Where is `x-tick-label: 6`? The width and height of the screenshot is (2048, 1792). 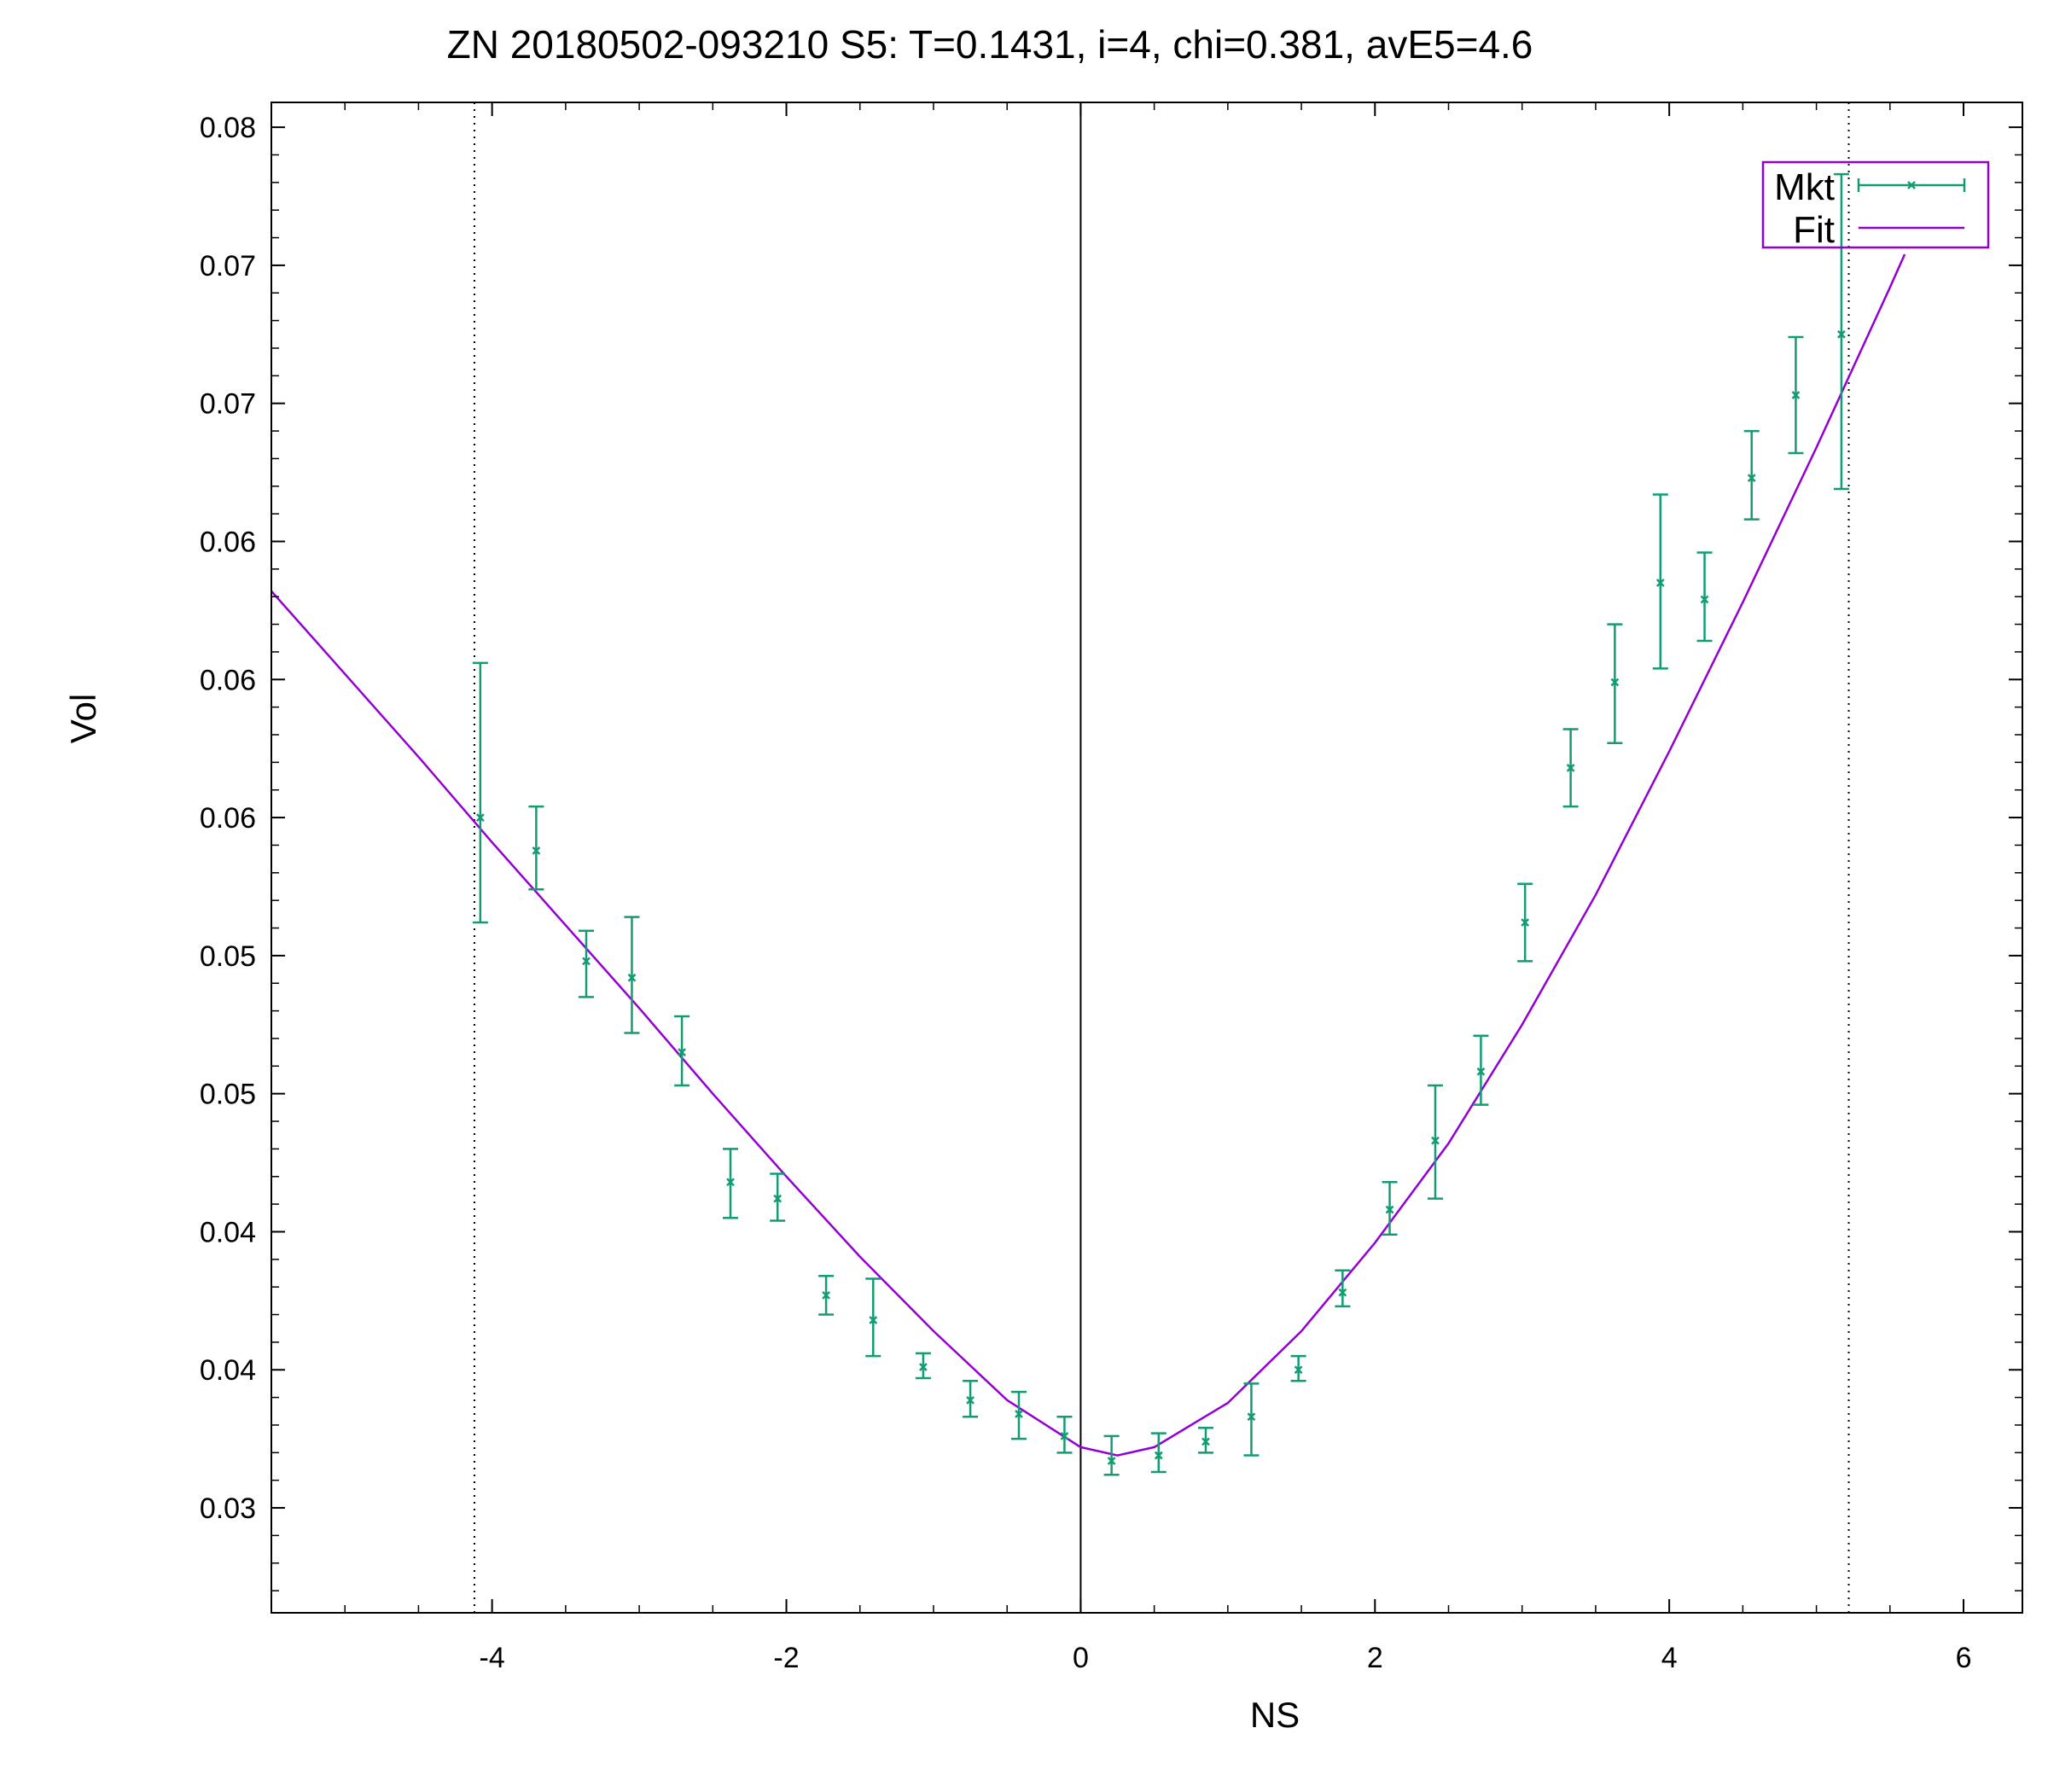
x-tick-label: 6 is located at coordinates (1964, 1658).